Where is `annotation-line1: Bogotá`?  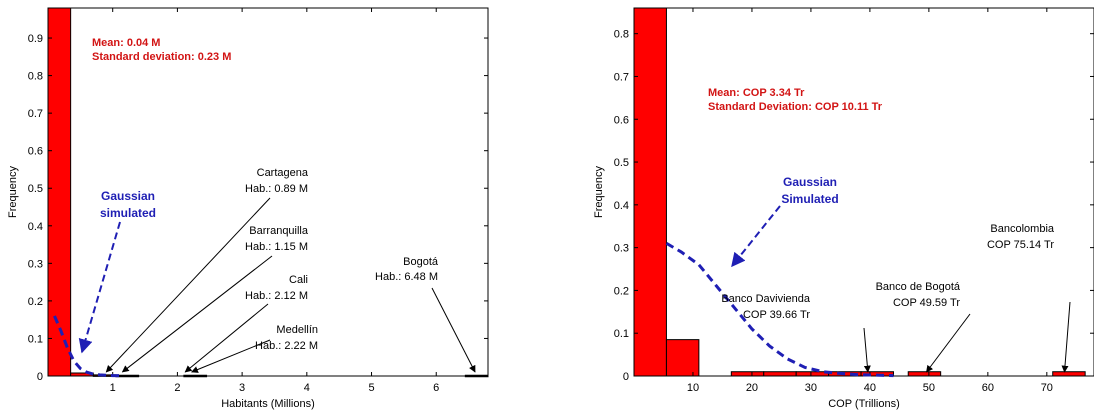
annotation-line1: Bogotá is located at coordinates (421, 262).